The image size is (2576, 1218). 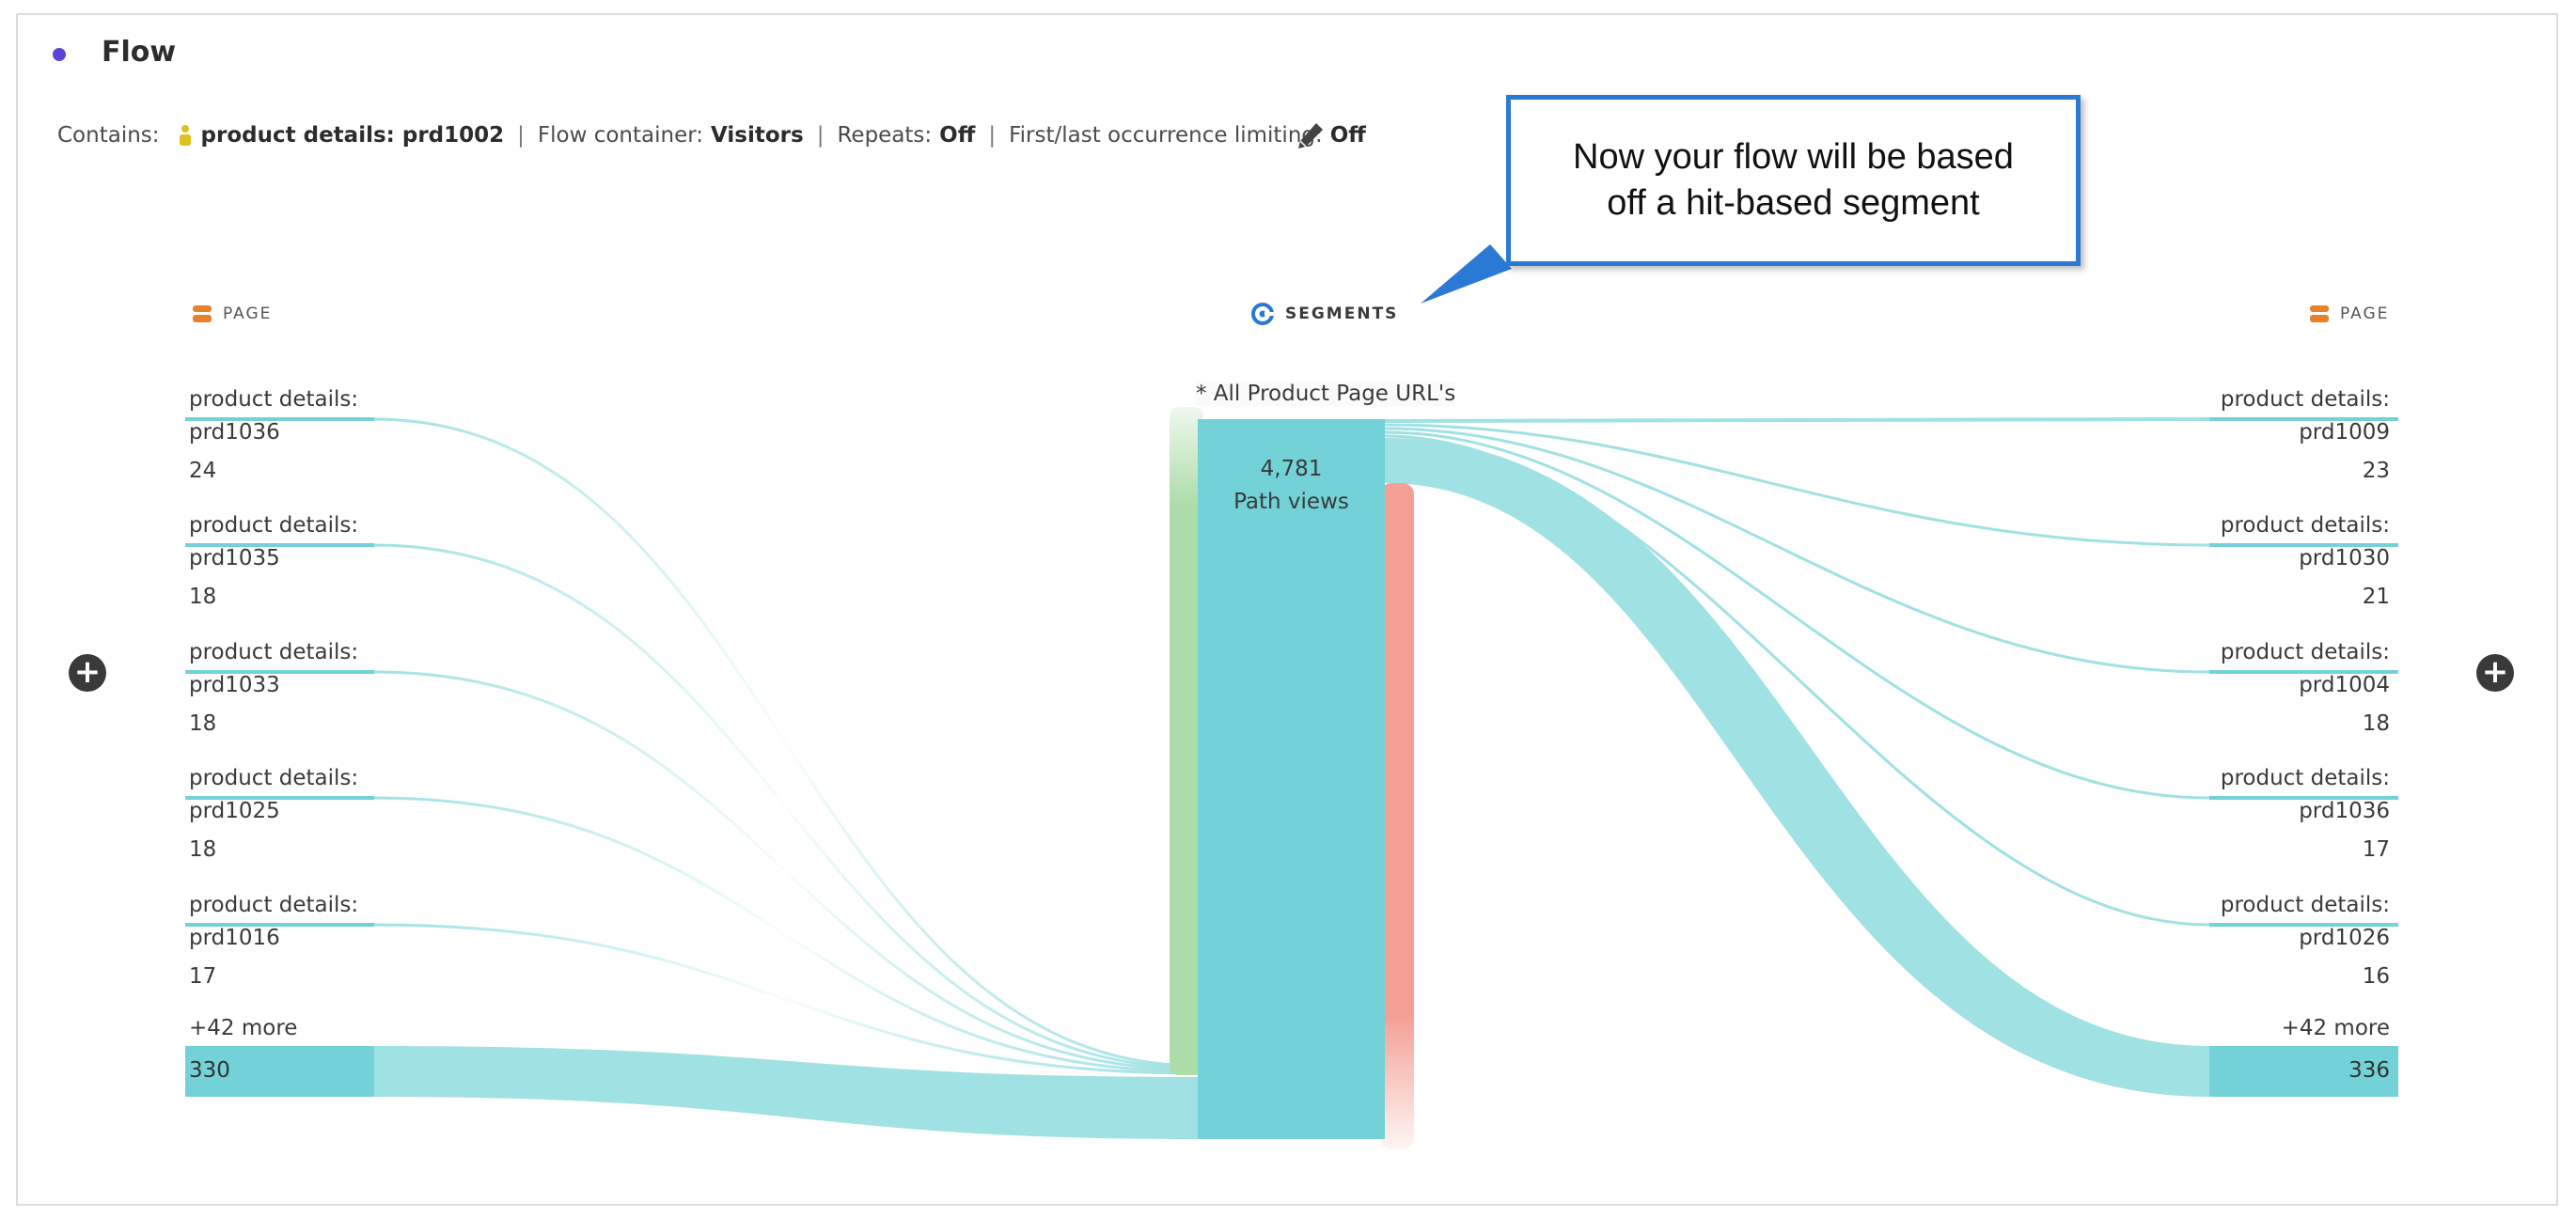 I want to click on callout-arrow, so click(x=1467, y=274).